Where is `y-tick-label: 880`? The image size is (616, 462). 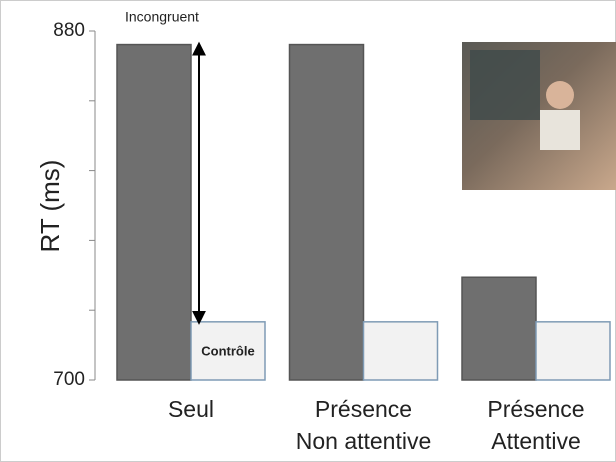 y-tick-label: 880 is located at coordinates (69, 30).